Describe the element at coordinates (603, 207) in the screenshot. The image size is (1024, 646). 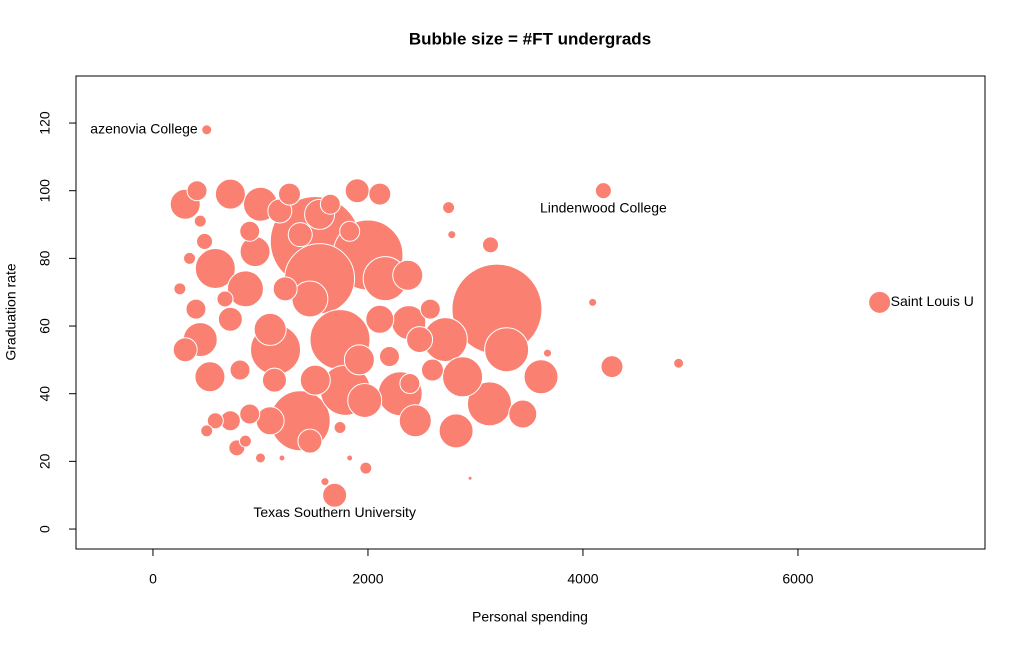
I see `point-label: Lindenwood College` at that location.